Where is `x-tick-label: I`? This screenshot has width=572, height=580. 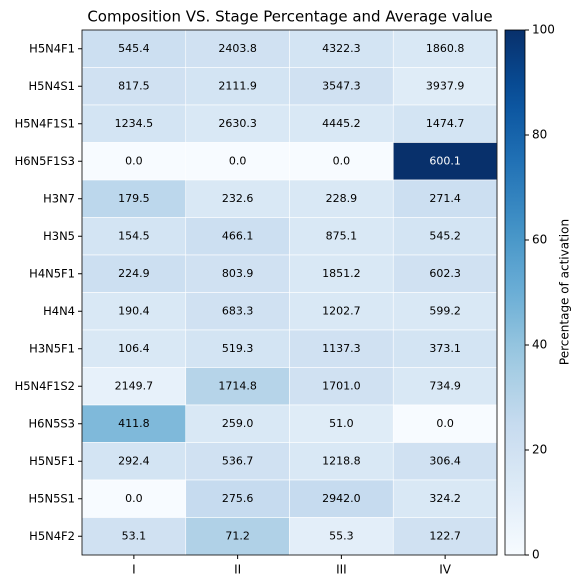 x-tick-label: I is located at coordinates (134, 570).